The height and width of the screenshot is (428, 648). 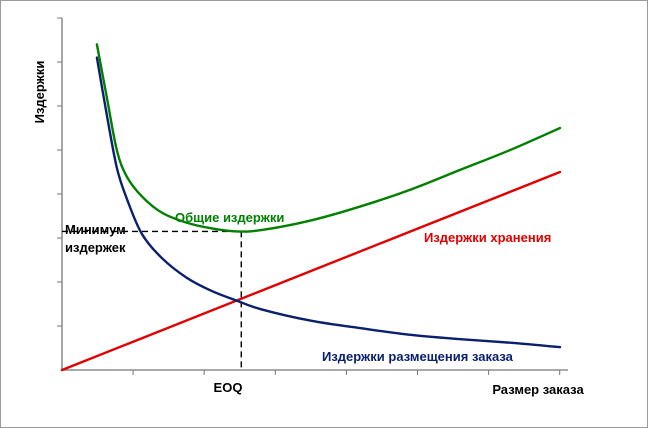 I want to click on ordering-cost-label: Издержки размещения заказа, so click(x=418, y=356).